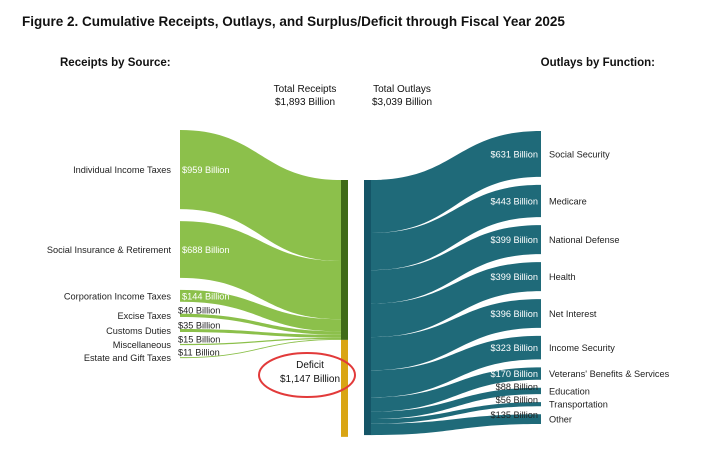 Image resolution: width=708 pixels, height=473 pixels. What do you see at coordinates (206, 296) in the screenshot?
I see `receipts-value-corporation-income-taxes: $144 Billion` at bounding box center [206, 296].